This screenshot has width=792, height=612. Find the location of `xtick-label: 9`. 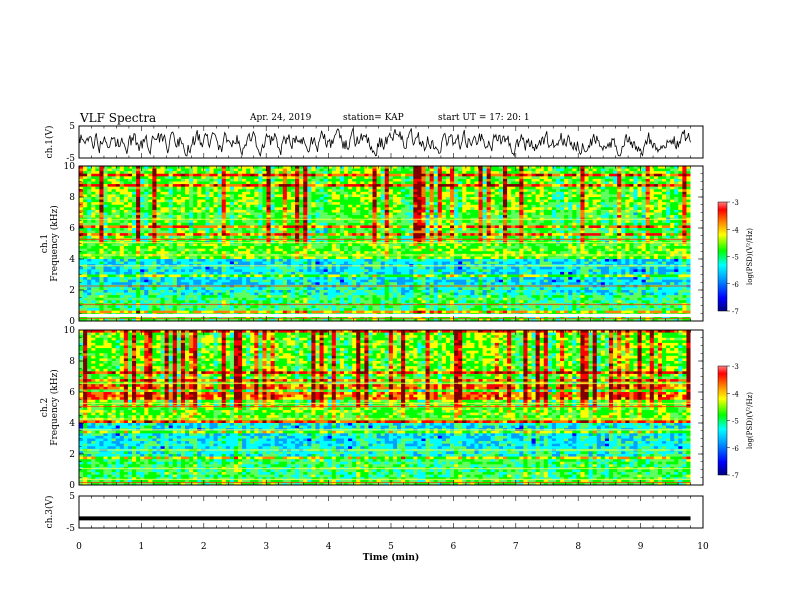

xtick-label: 9 is located at coordinates (641, 547).